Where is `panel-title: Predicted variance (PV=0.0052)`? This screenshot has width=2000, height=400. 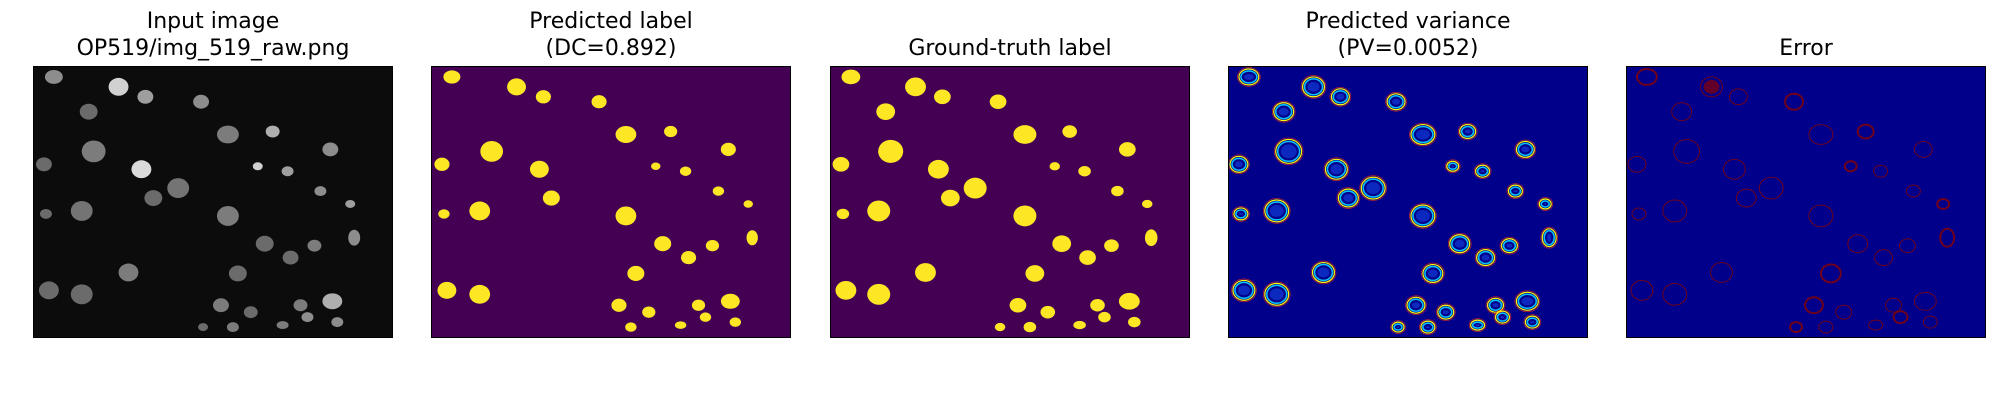
panel-title: Predicted variance (PV=0.0052) is located at coordinates (1408, 36).